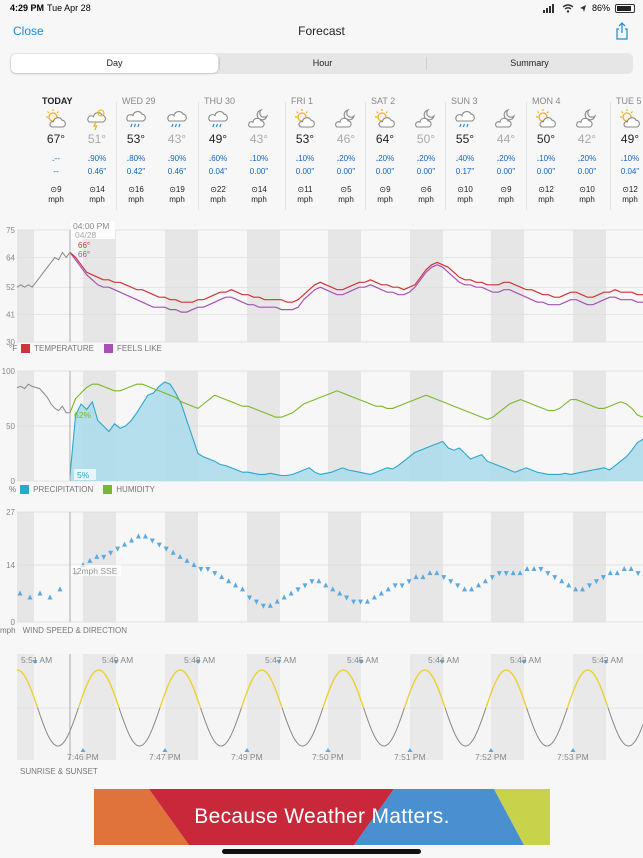 This screenshot has height=858, width=643. What do you see at coordinates (91, 226) in the screenshot?
I see `cursor-time: 04:00 PM` at bounding box center [91, 226].